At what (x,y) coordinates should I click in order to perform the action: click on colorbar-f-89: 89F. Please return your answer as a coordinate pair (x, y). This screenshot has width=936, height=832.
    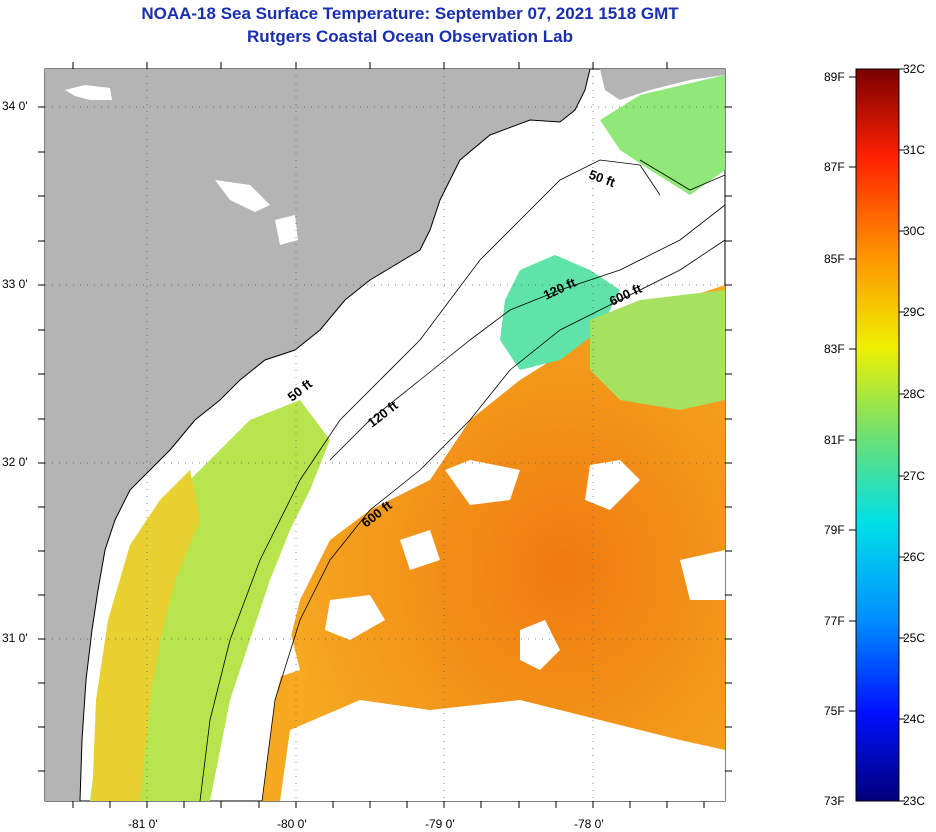
    Looking at the image, I should click on (834, 77).